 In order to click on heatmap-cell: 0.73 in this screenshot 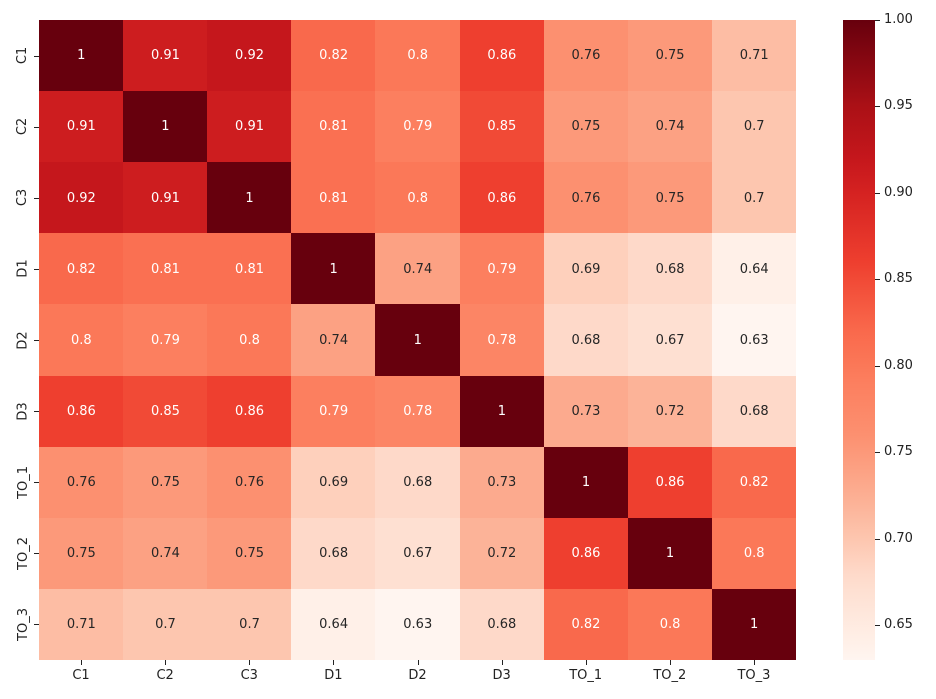, I will do `click(586, 411)`.